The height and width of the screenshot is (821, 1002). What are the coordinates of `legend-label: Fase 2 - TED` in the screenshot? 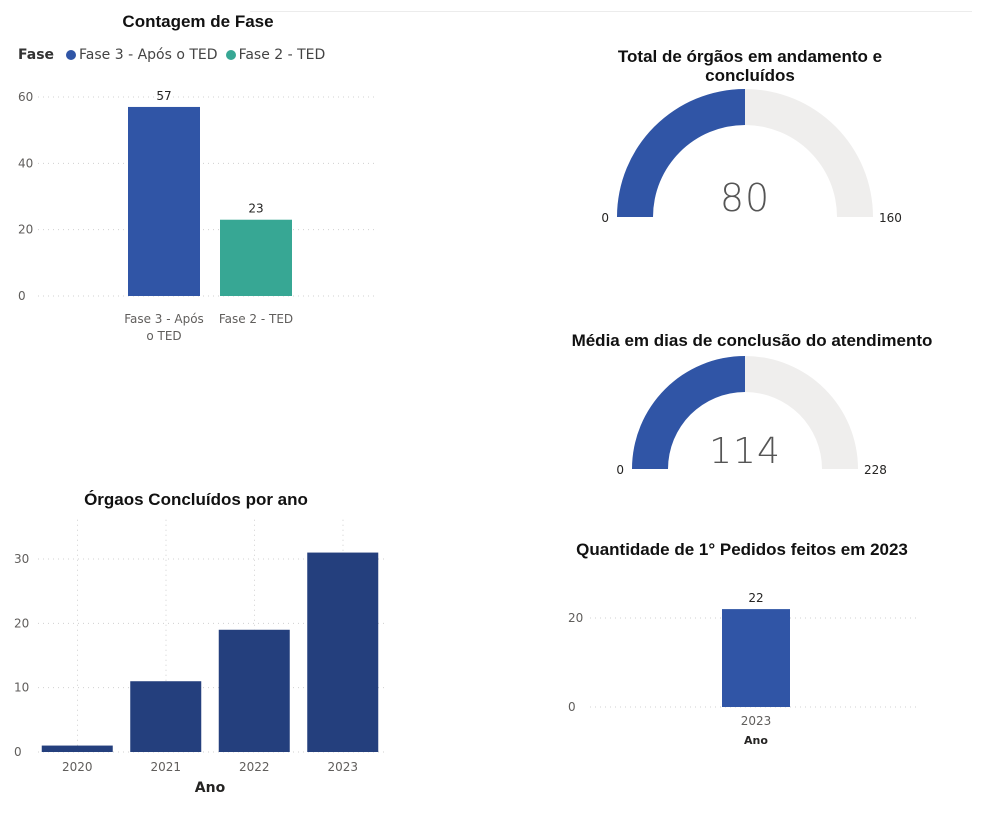 It's located at (282, 55).